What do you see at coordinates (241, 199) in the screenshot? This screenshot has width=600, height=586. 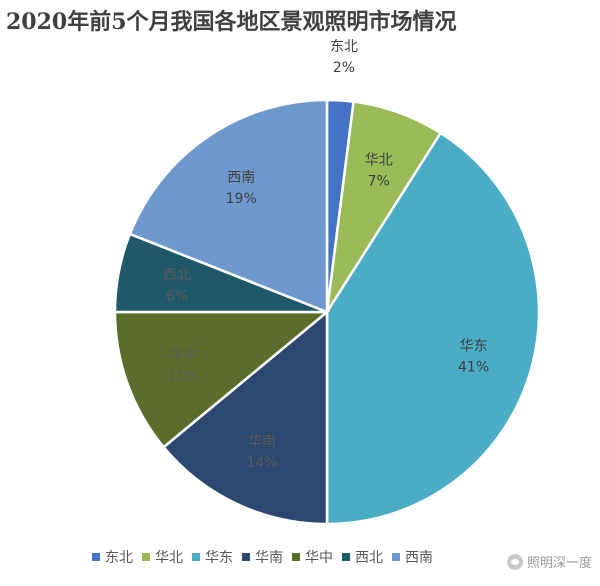 I see `slice-value-label-6: 19%` at bounding box center [241, 199].